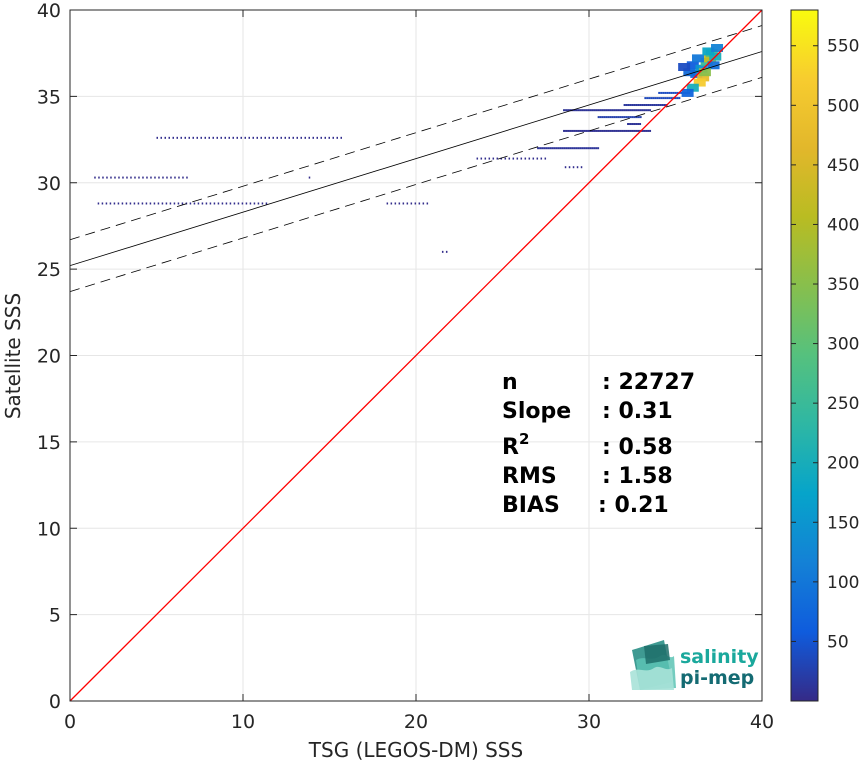 The image size is (865, 767). Describe the element at coordinates (843, 345) in the screenshot. I see `colorbar-tick-label: 300` at that location.